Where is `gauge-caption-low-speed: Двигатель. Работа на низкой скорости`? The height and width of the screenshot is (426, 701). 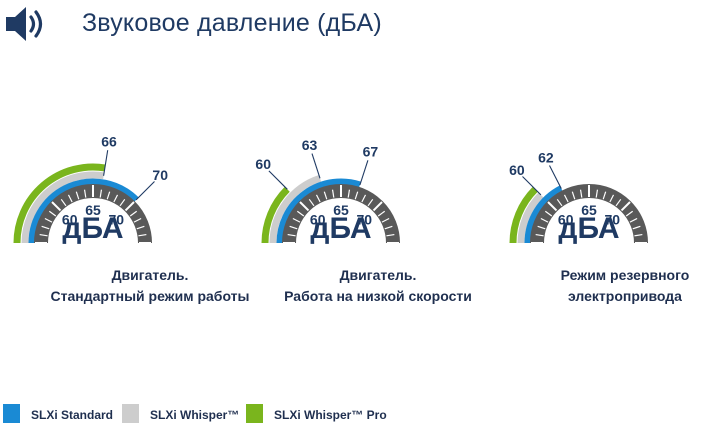
gauge-caption-low-speed: Двигатель. Работа на низкой скорости is located at coordinates (378, 286).